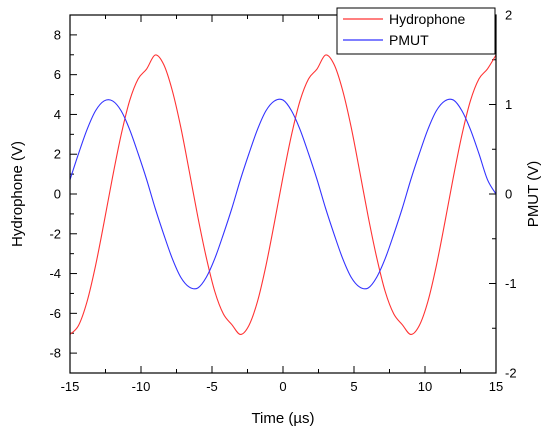 This screenshot has width=550, height=435. I want to click on legend-label-pmut: PMUT, so click(409, 40).